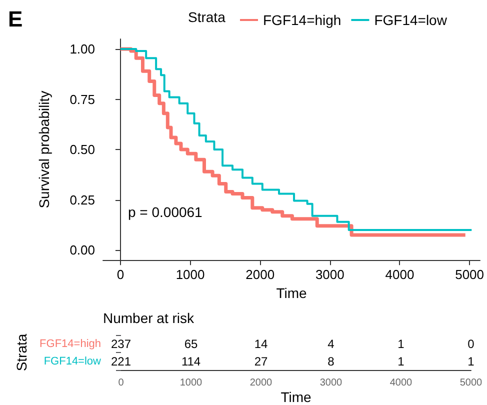 The image size is (487, 405). Describe the element at coordinates (302, 20) in the screenshot. I see `legend-label: FGF14=high` at that location.